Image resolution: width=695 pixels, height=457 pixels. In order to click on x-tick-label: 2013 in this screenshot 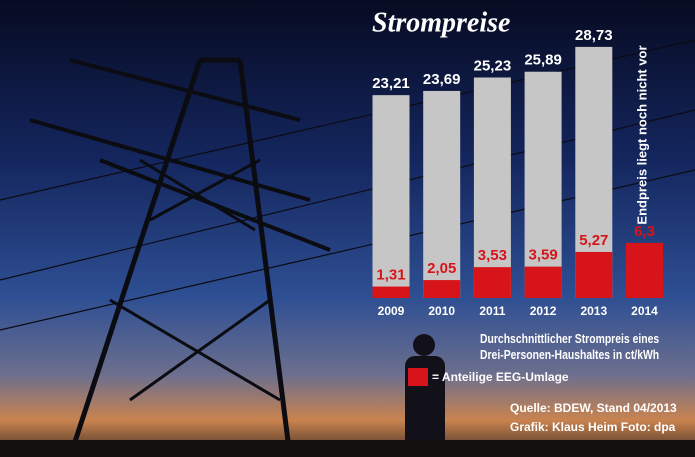, I will do `click(593, 311)`.